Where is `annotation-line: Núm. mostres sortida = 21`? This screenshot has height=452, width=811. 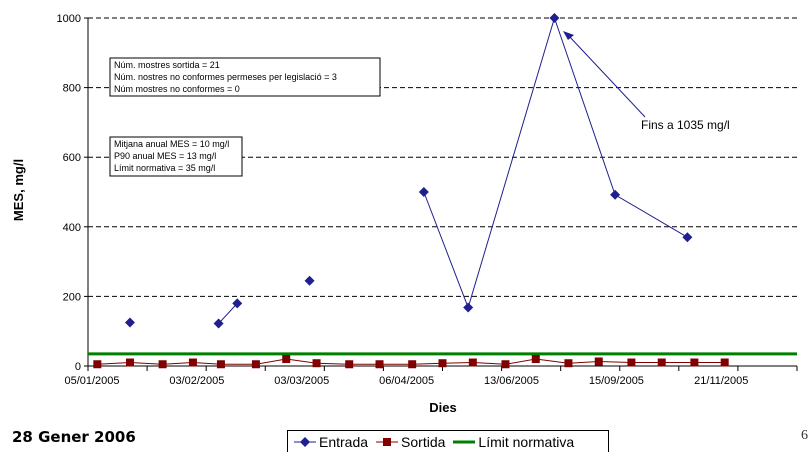
annotation-line: Núm. mostres sortida = 21 is located at coordinates (167, 65).